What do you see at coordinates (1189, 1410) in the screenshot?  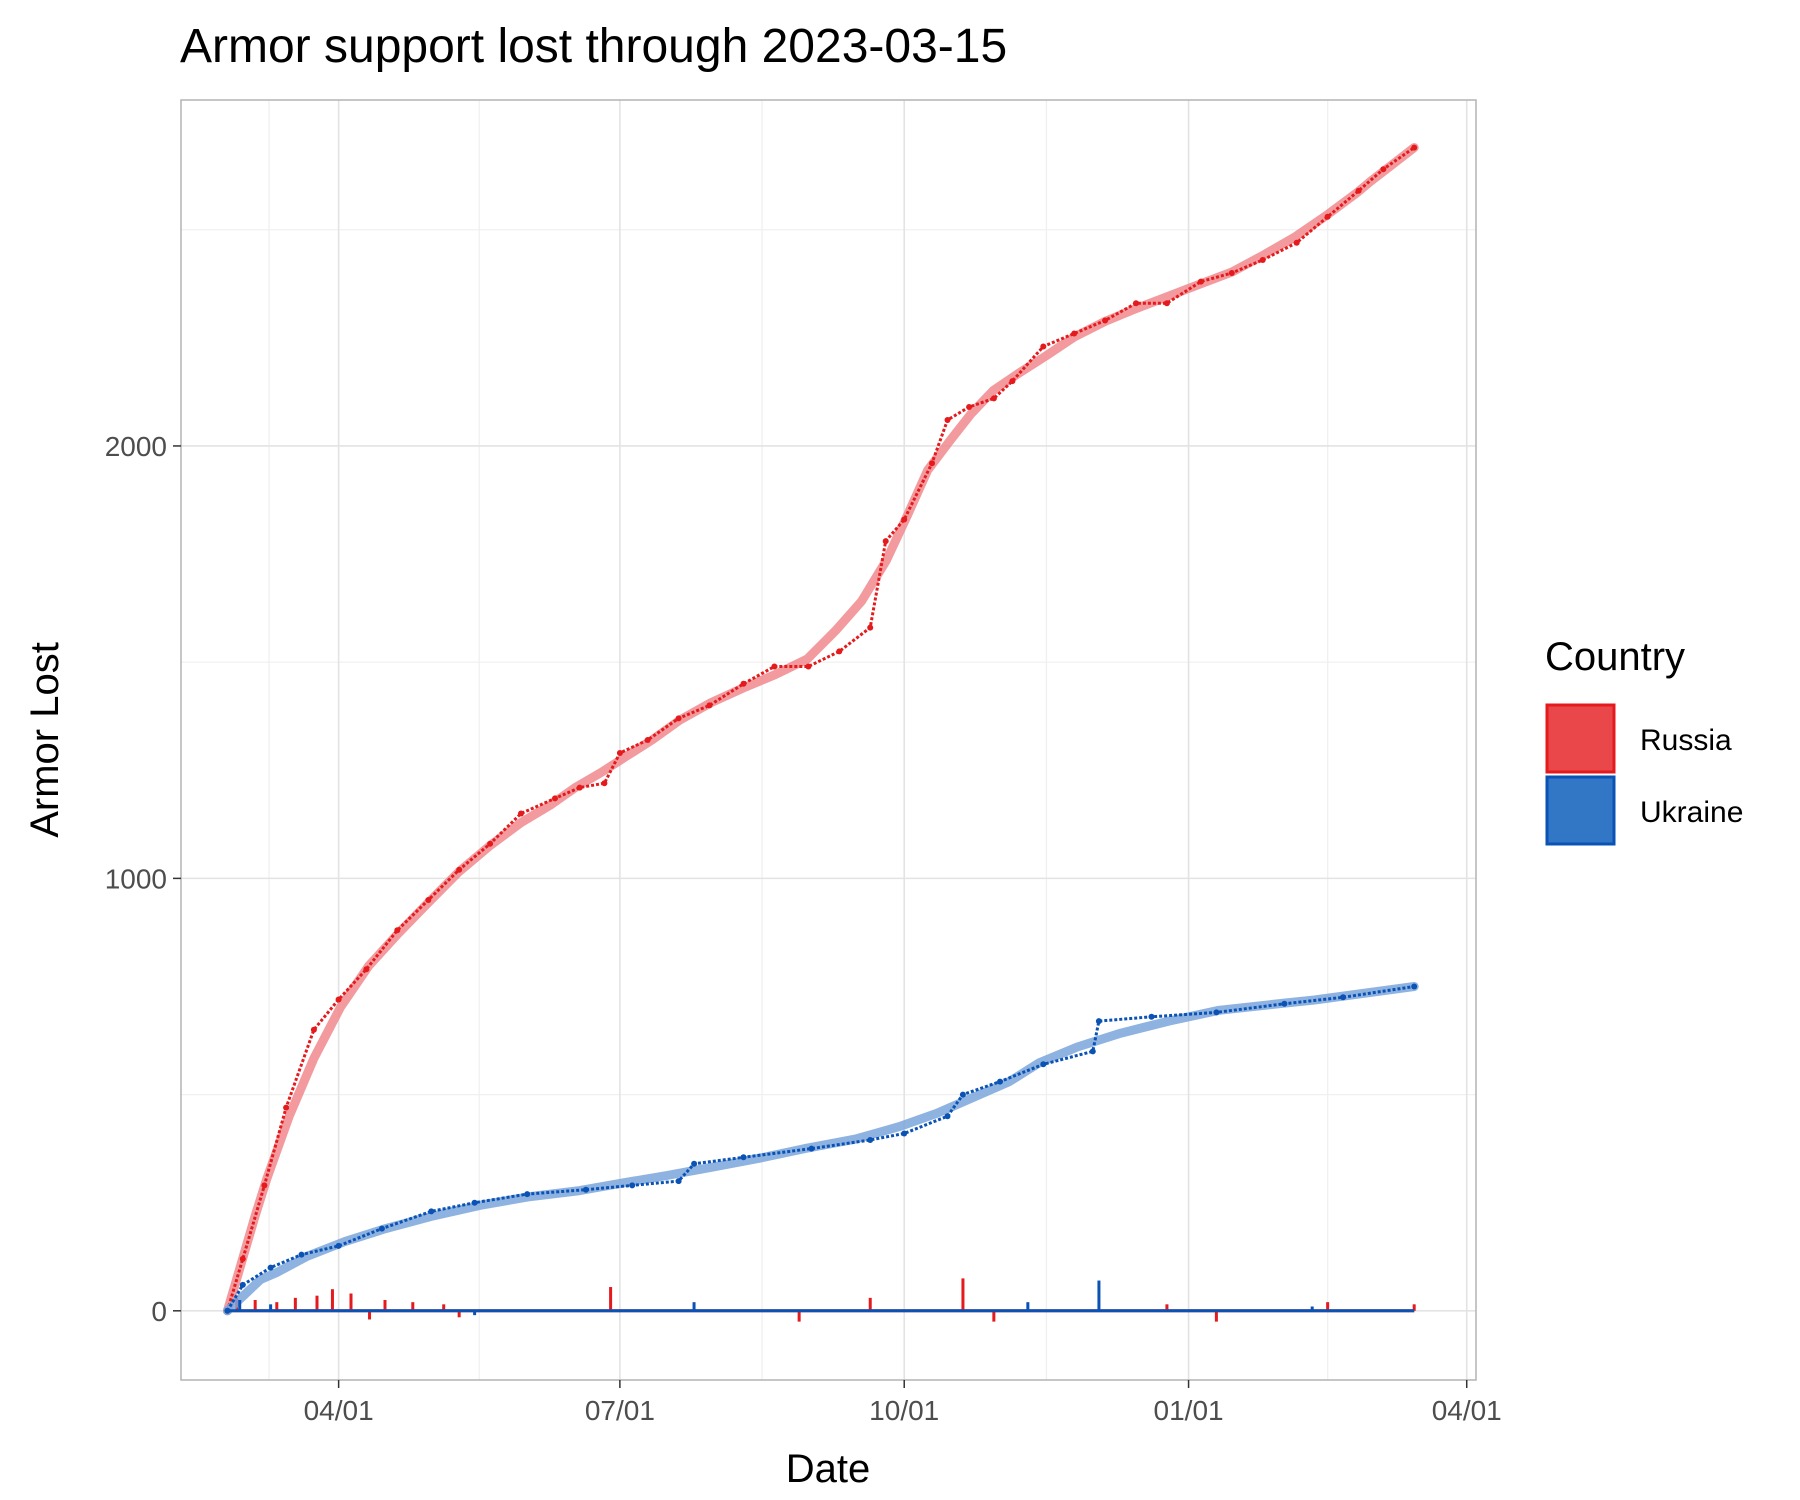 I see `x-tick-label: 01/01` at bounding box center [1189, 1410].